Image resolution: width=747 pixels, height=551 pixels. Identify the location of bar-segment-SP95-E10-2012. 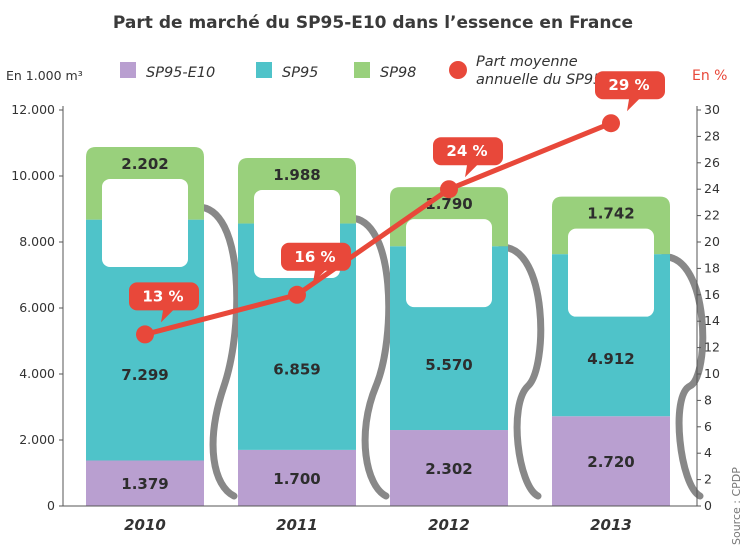
(449, 468).